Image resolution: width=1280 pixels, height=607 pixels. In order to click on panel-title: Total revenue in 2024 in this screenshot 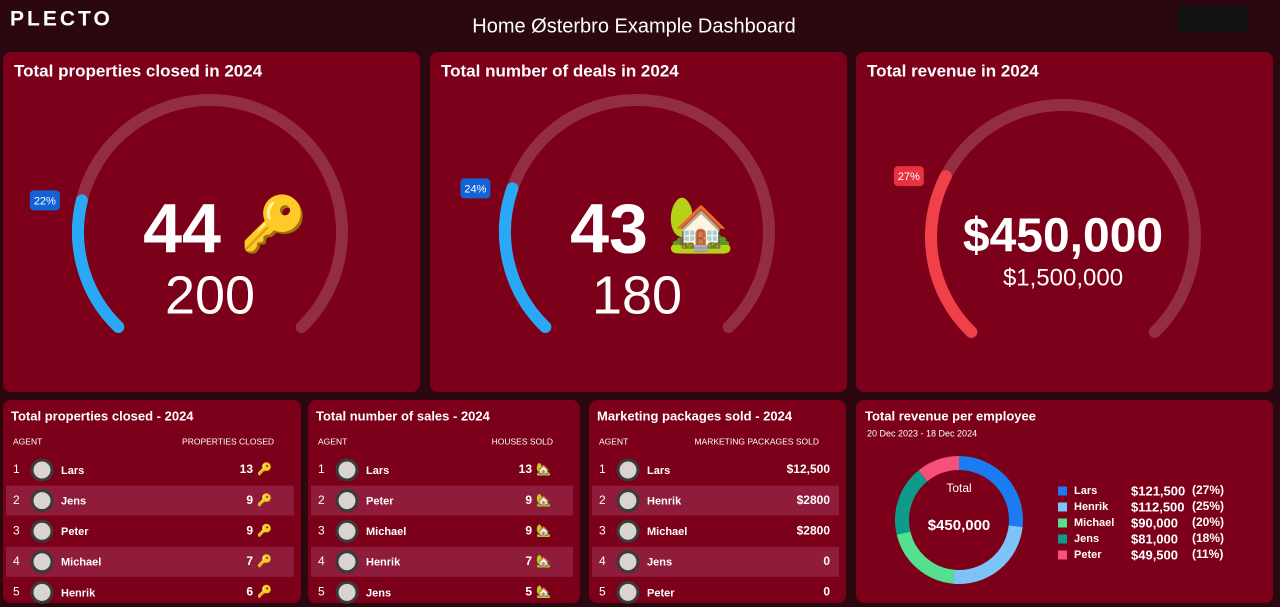, I will do `click(953, 70)`.